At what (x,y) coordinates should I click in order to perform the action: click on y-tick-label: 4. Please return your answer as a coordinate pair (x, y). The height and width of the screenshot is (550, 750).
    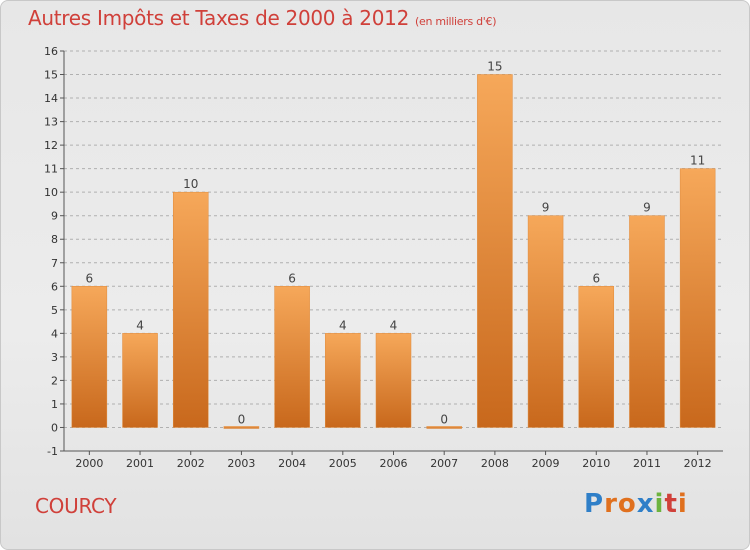
    Looking at the image, I should click on (54, 333).